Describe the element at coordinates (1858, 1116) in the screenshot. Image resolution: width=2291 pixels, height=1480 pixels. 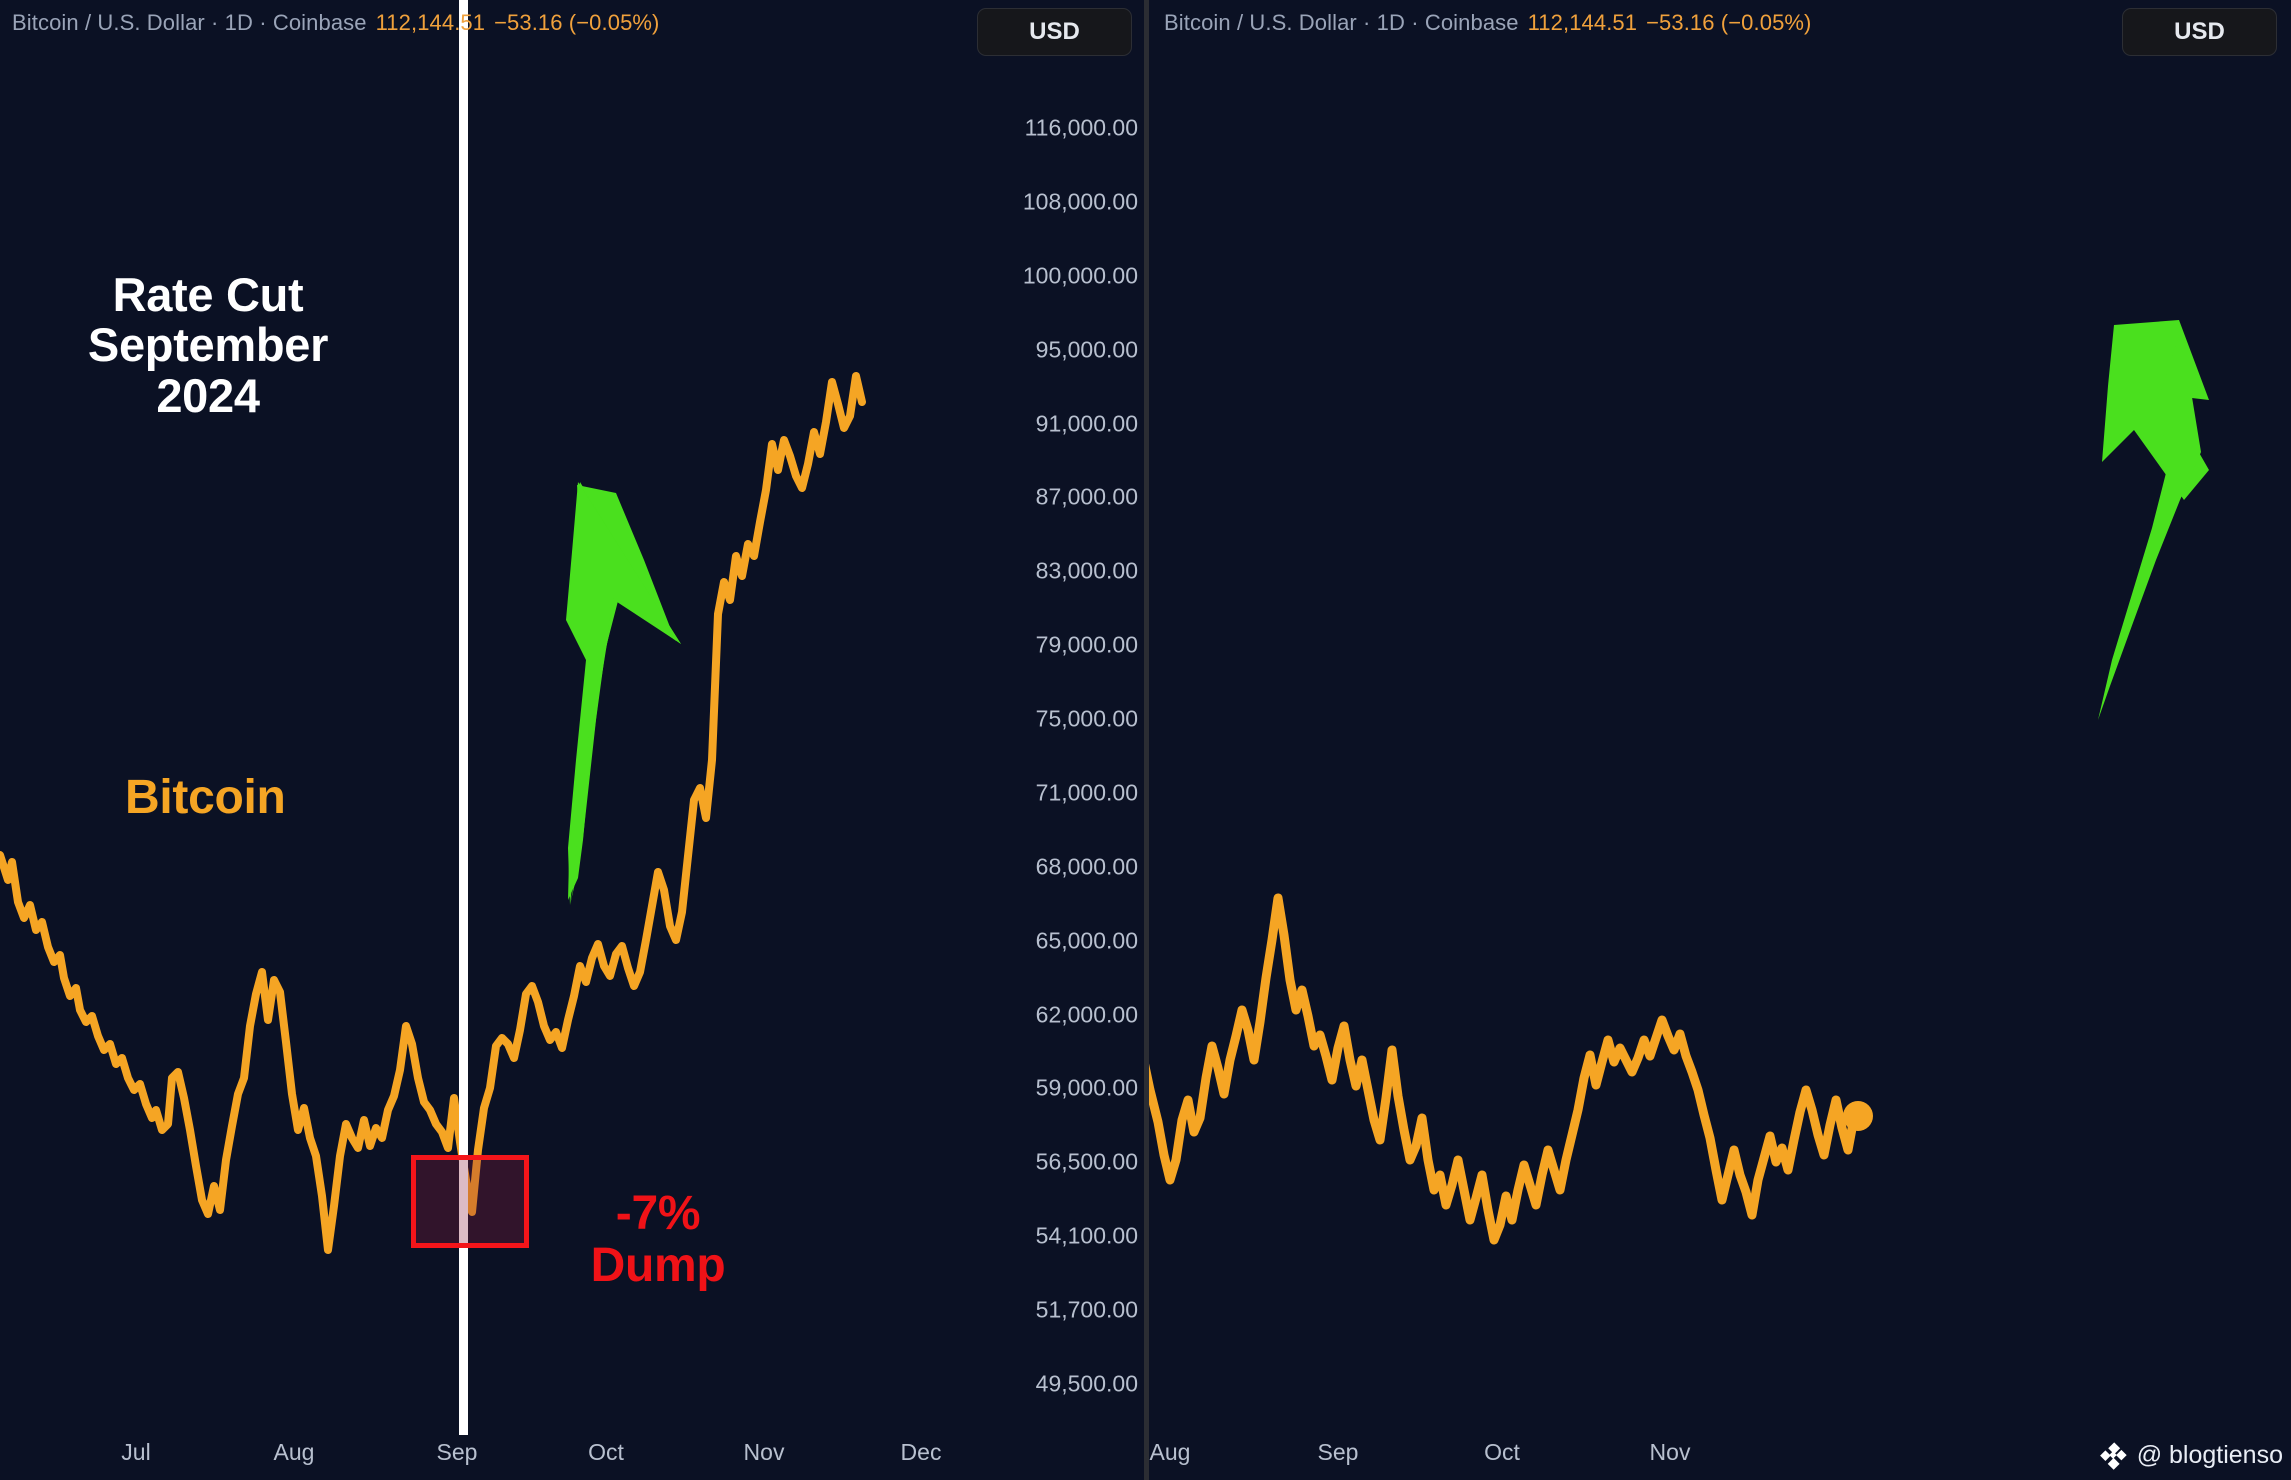
I see `last-price-dot-right` at that location.